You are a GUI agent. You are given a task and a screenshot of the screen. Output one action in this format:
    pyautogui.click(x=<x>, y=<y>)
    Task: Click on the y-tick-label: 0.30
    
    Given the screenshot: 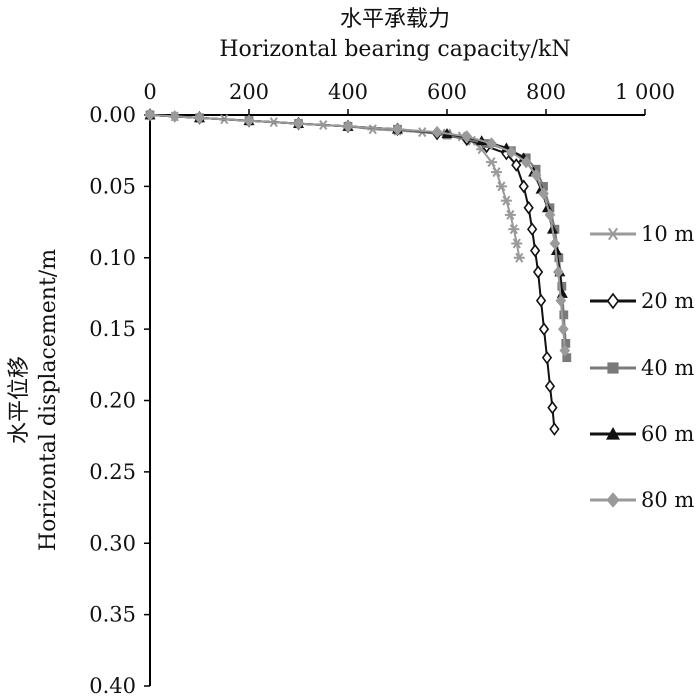 What is the action you would take?
    pyautogui.click(x=112, y=543)
    